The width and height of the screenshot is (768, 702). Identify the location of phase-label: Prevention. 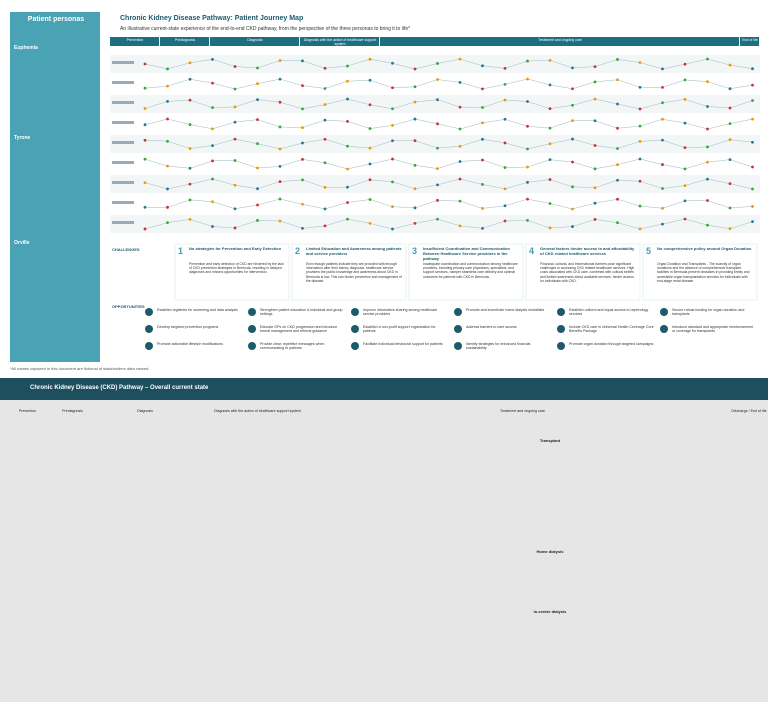
(135, 40).